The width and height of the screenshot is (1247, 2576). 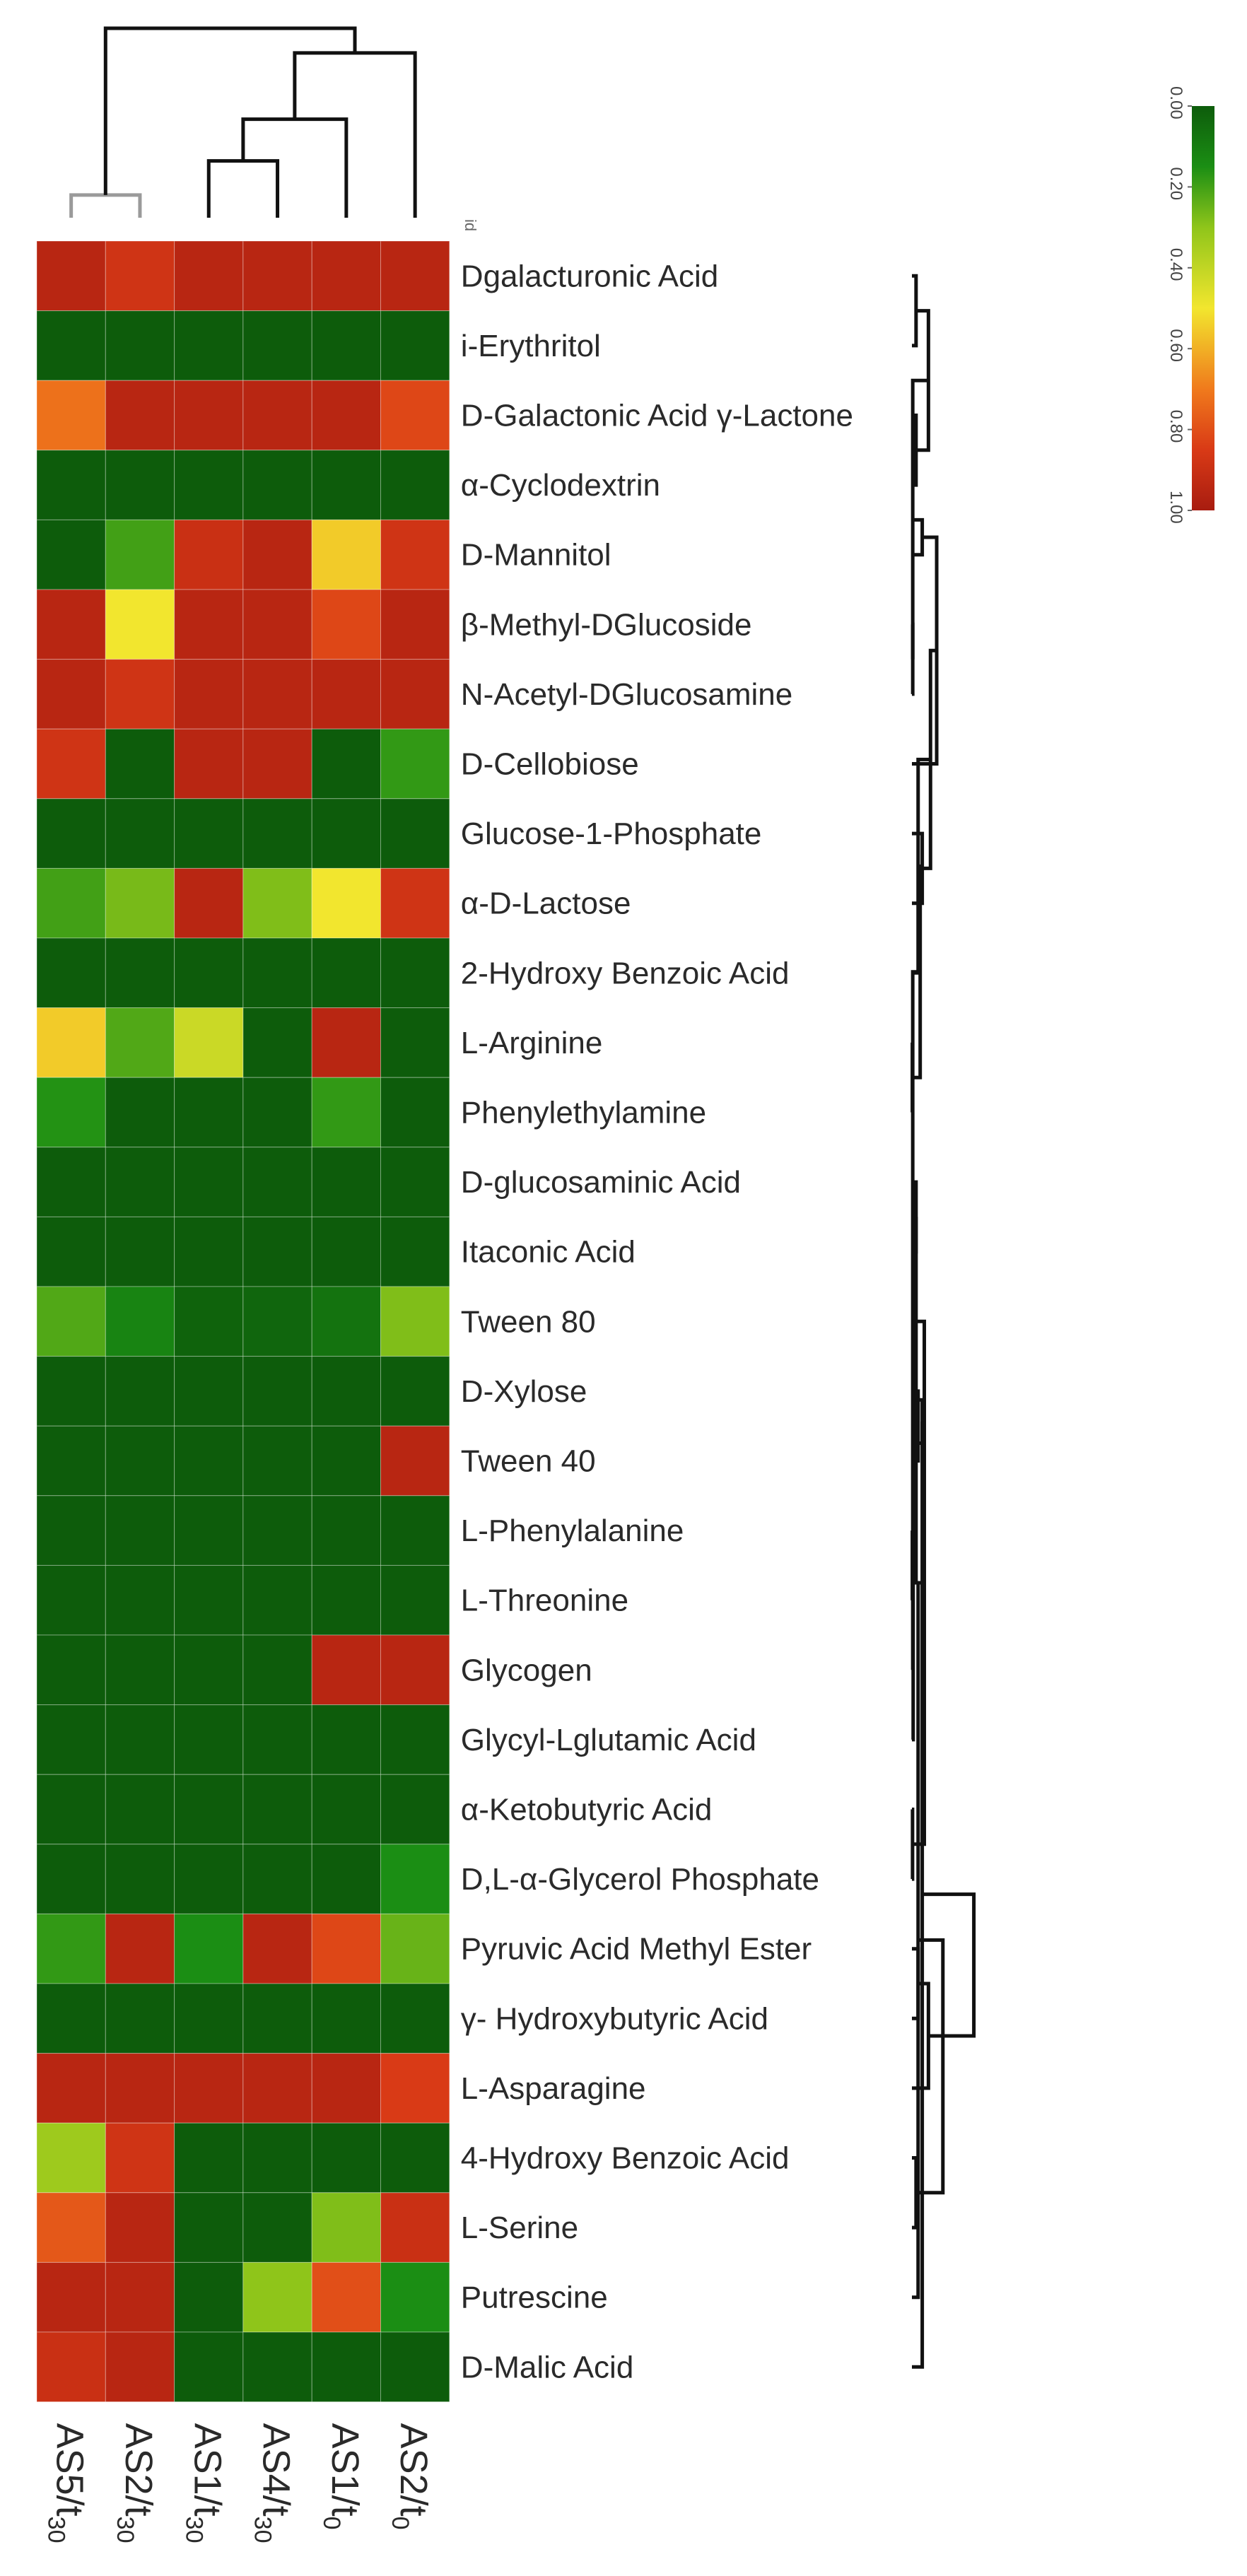 What do you see at coordinates (657, 416) in the screenshot?
I see `row-label: D-Galactonic Acid γ-Lactone` at bounding box center [657, 416].